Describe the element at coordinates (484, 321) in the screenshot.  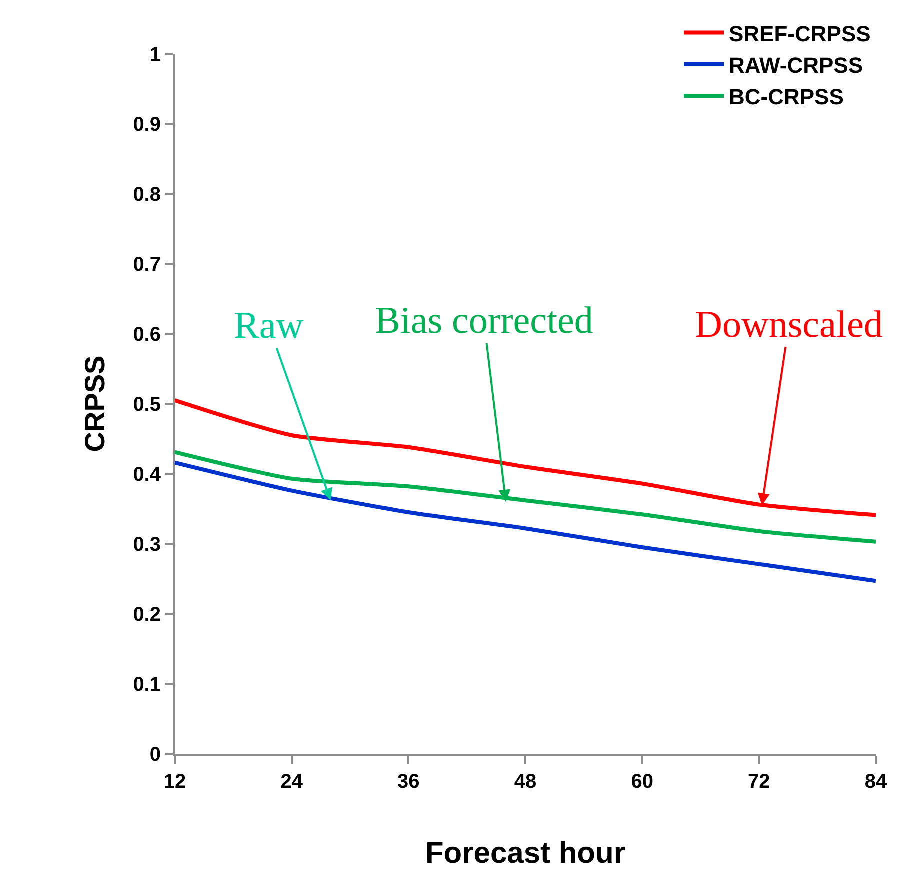
I see `annotation: Bias corrected` at that location.